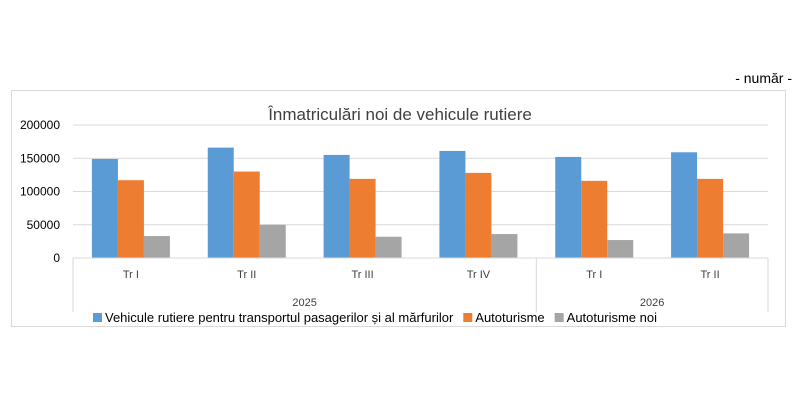 The width and height of the screenshot is (800, 400). I want to click on group-label: 2026, so click(652, 303).